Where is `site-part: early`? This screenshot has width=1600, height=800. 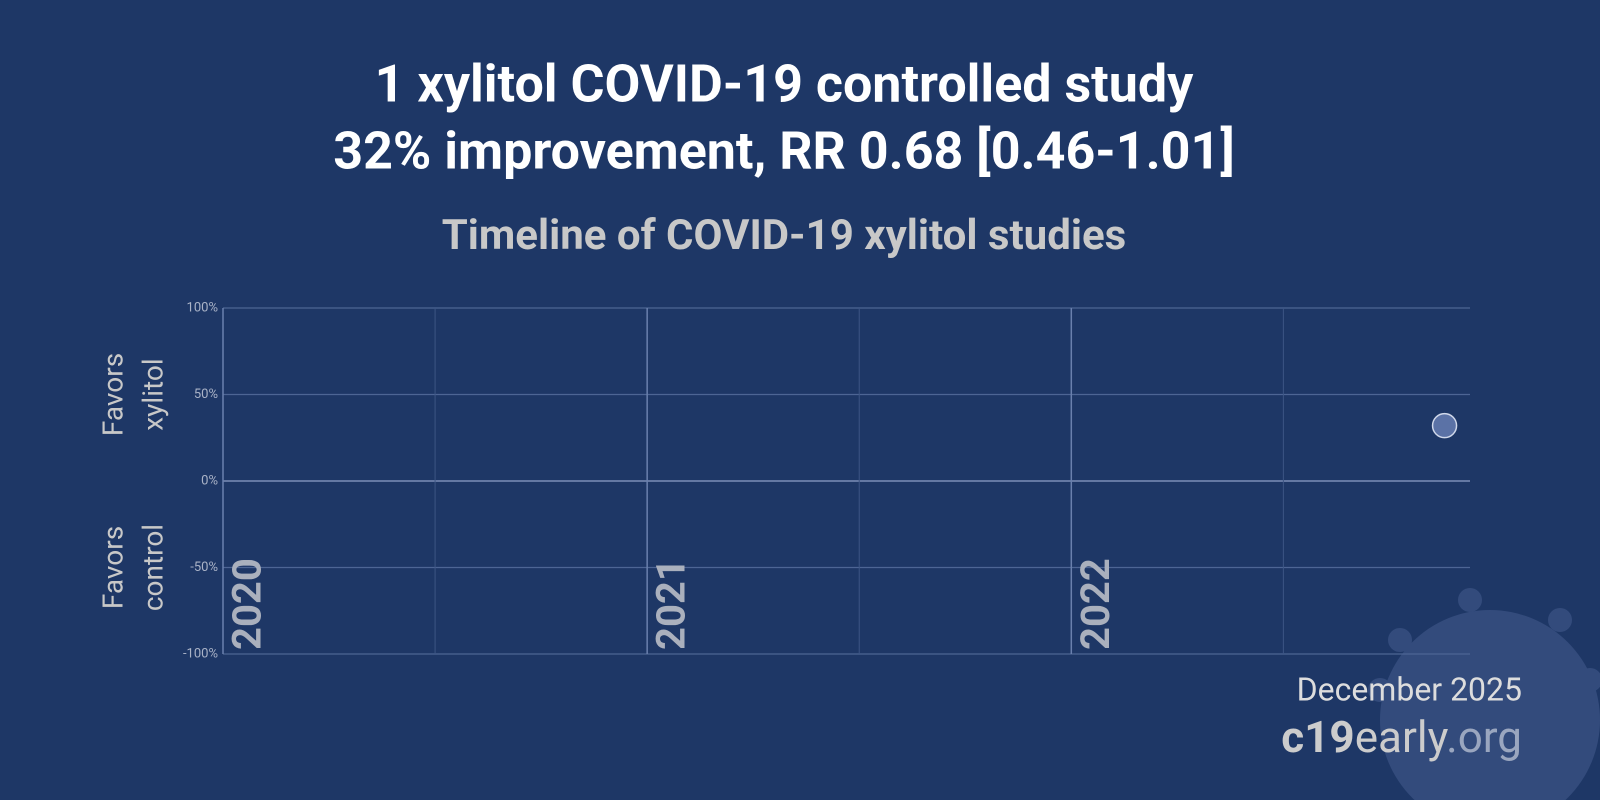 site-part: early is located at coordinates (1402, 737).